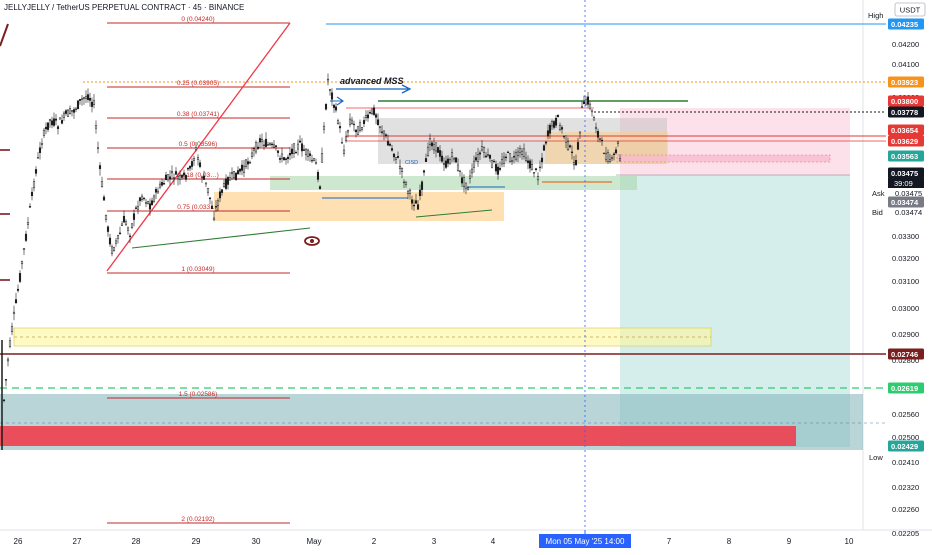  I want to click on price-tag: 0.02619, so click(906, 388).